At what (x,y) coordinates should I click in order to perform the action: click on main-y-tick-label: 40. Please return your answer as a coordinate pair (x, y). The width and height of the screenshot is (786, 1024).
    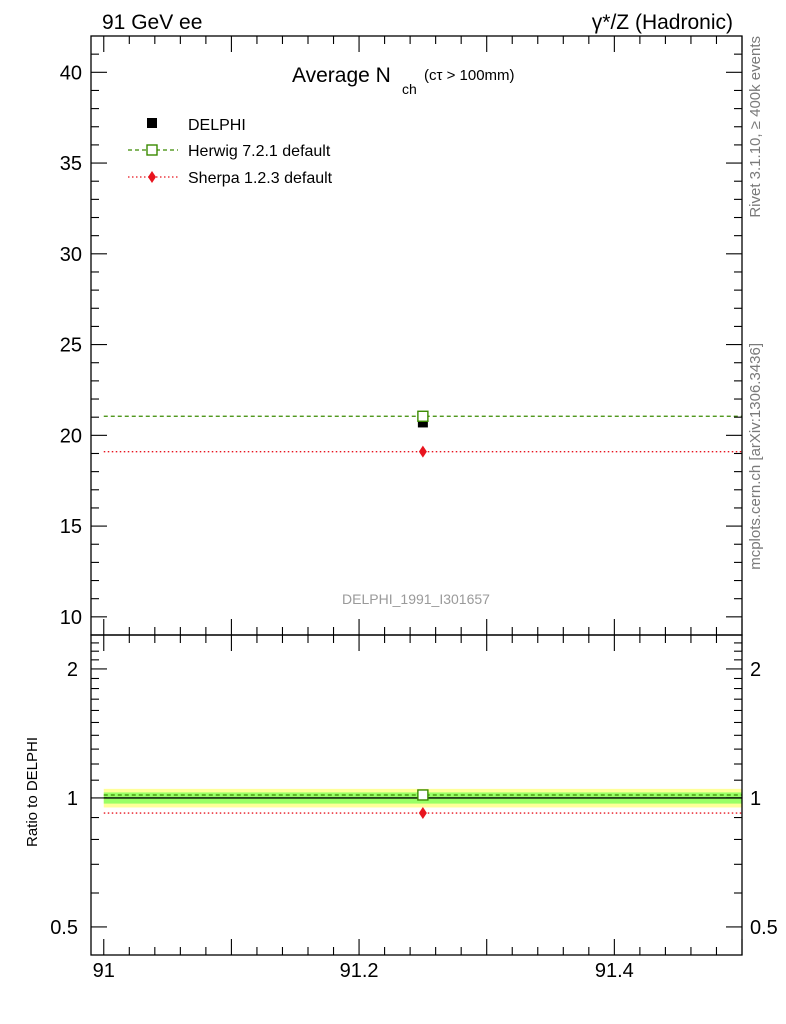
    Looking at the image, I should click on (71, 73).